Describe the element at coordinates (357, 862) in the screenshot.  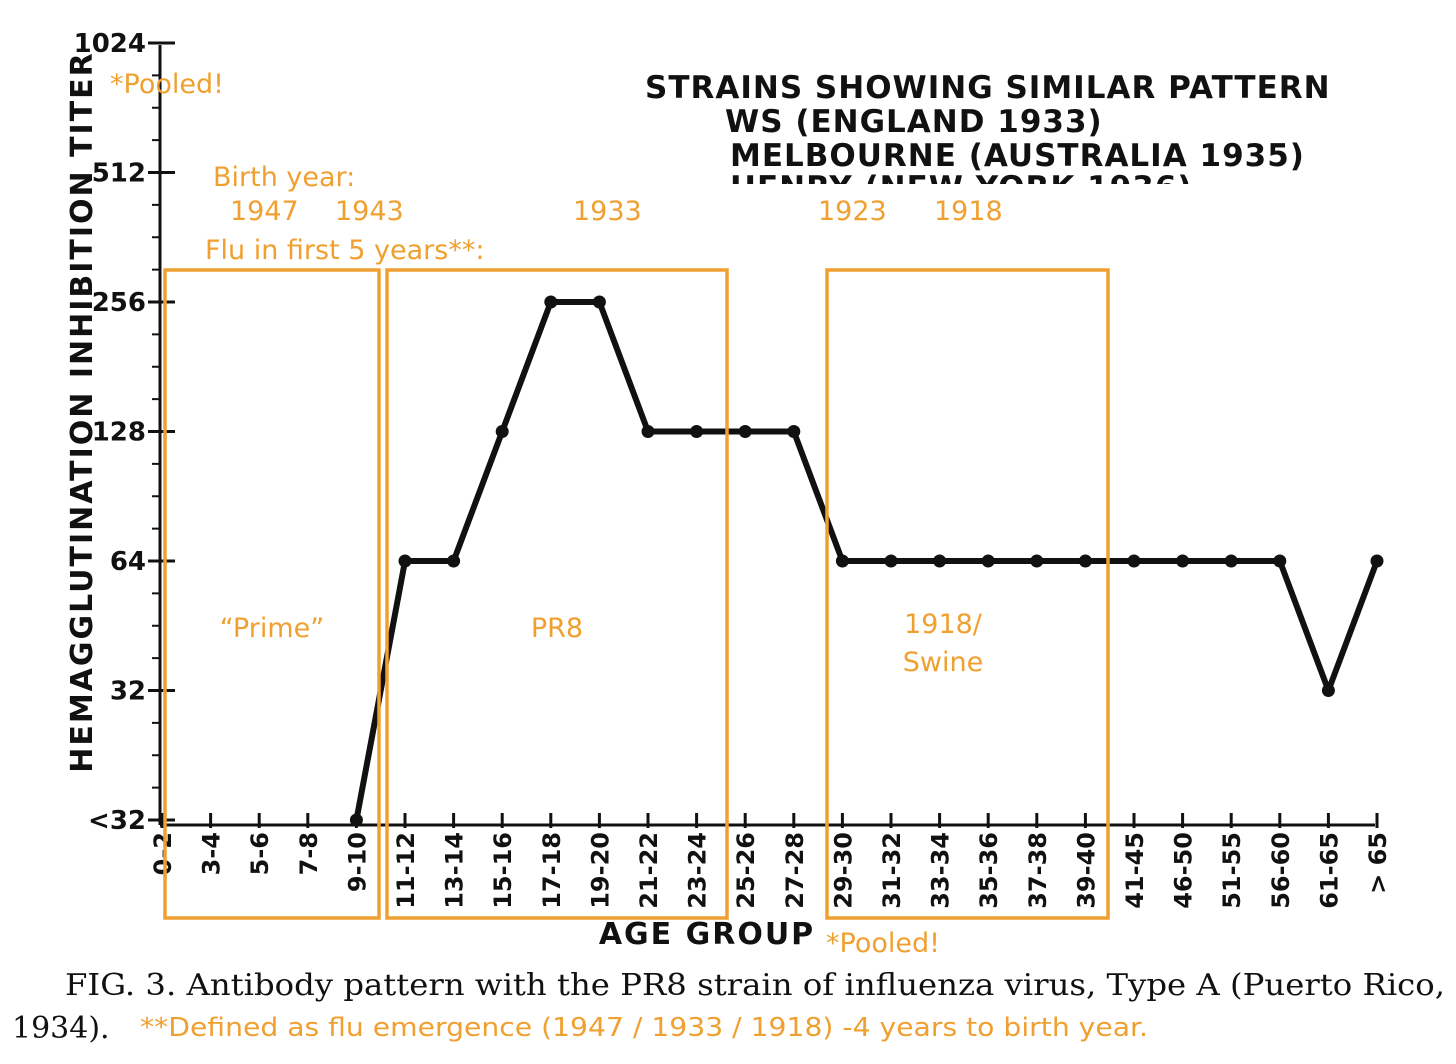
I see `x-tick-label: 9-10` at that location.